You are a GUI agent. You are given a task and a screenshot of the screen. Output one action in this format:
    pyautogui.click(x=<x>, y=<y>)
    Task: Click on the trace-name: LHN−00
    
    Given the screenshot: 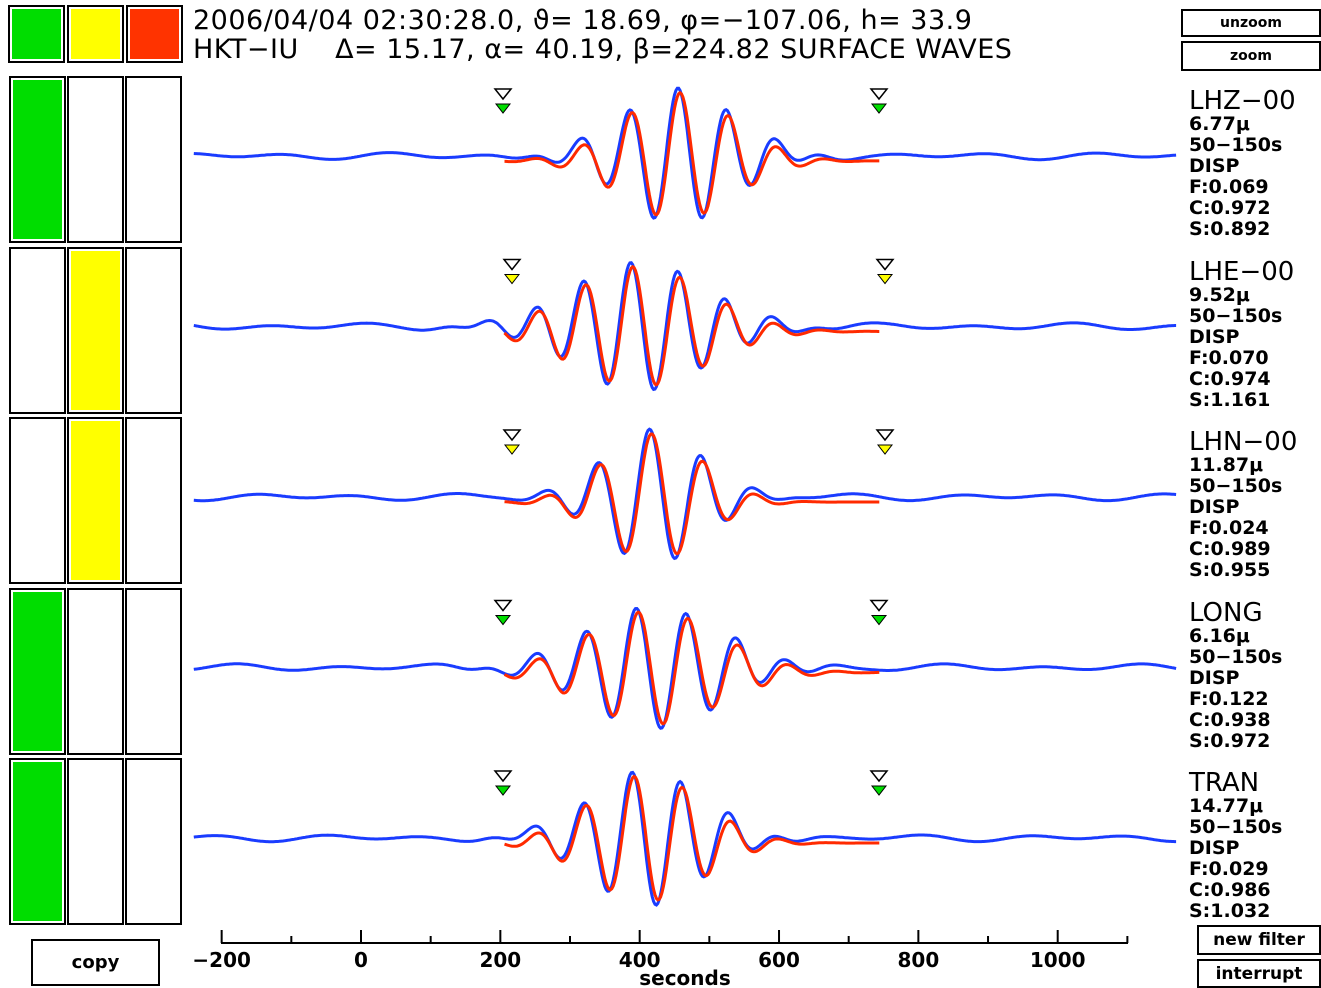 What is the action you would take?
    pyautogui.click(x=1243, y=442)
    